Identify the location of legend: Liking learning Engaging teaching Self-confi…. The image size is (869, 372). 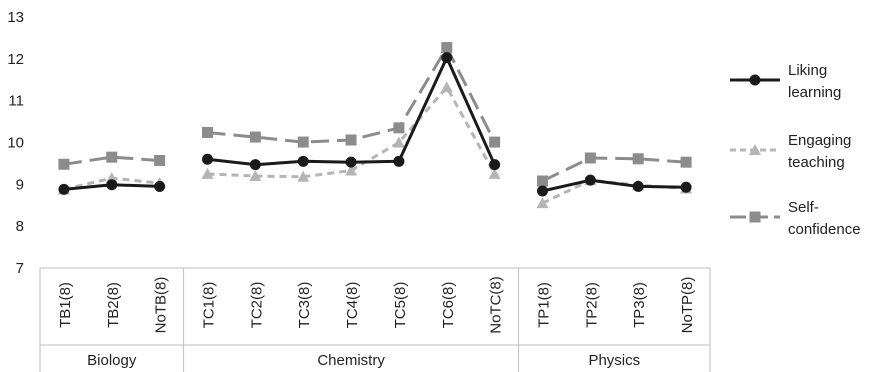
(795, 150).